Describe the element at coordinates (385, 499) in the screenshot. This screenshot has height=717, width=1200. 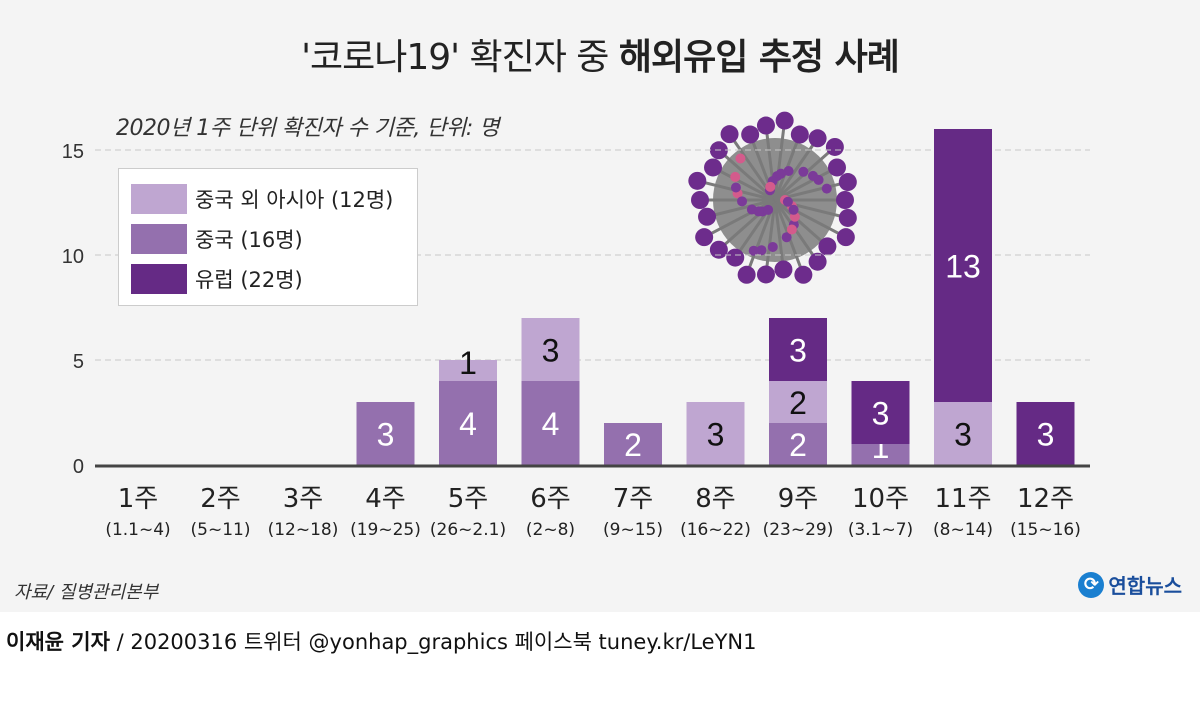
I see `x-tick-label: 4주` at that location.